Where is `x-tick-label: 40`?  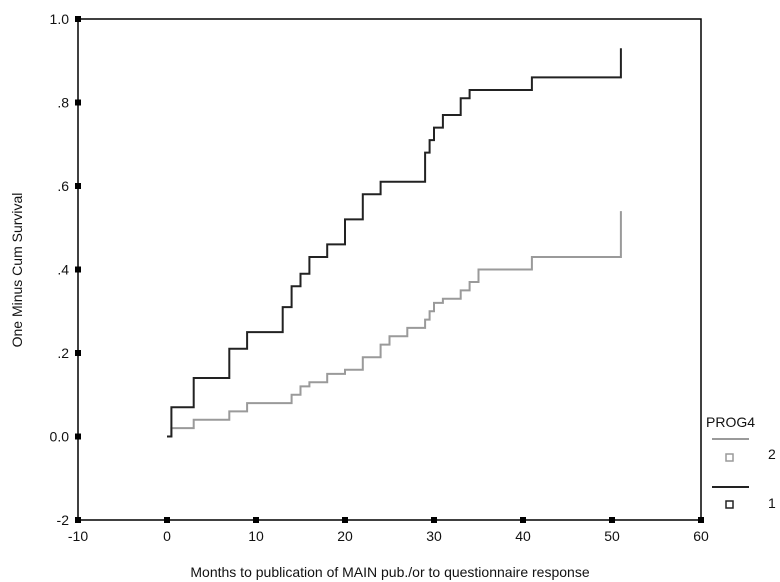
x-tick-label: 40 is located at coordinates (523, 536).